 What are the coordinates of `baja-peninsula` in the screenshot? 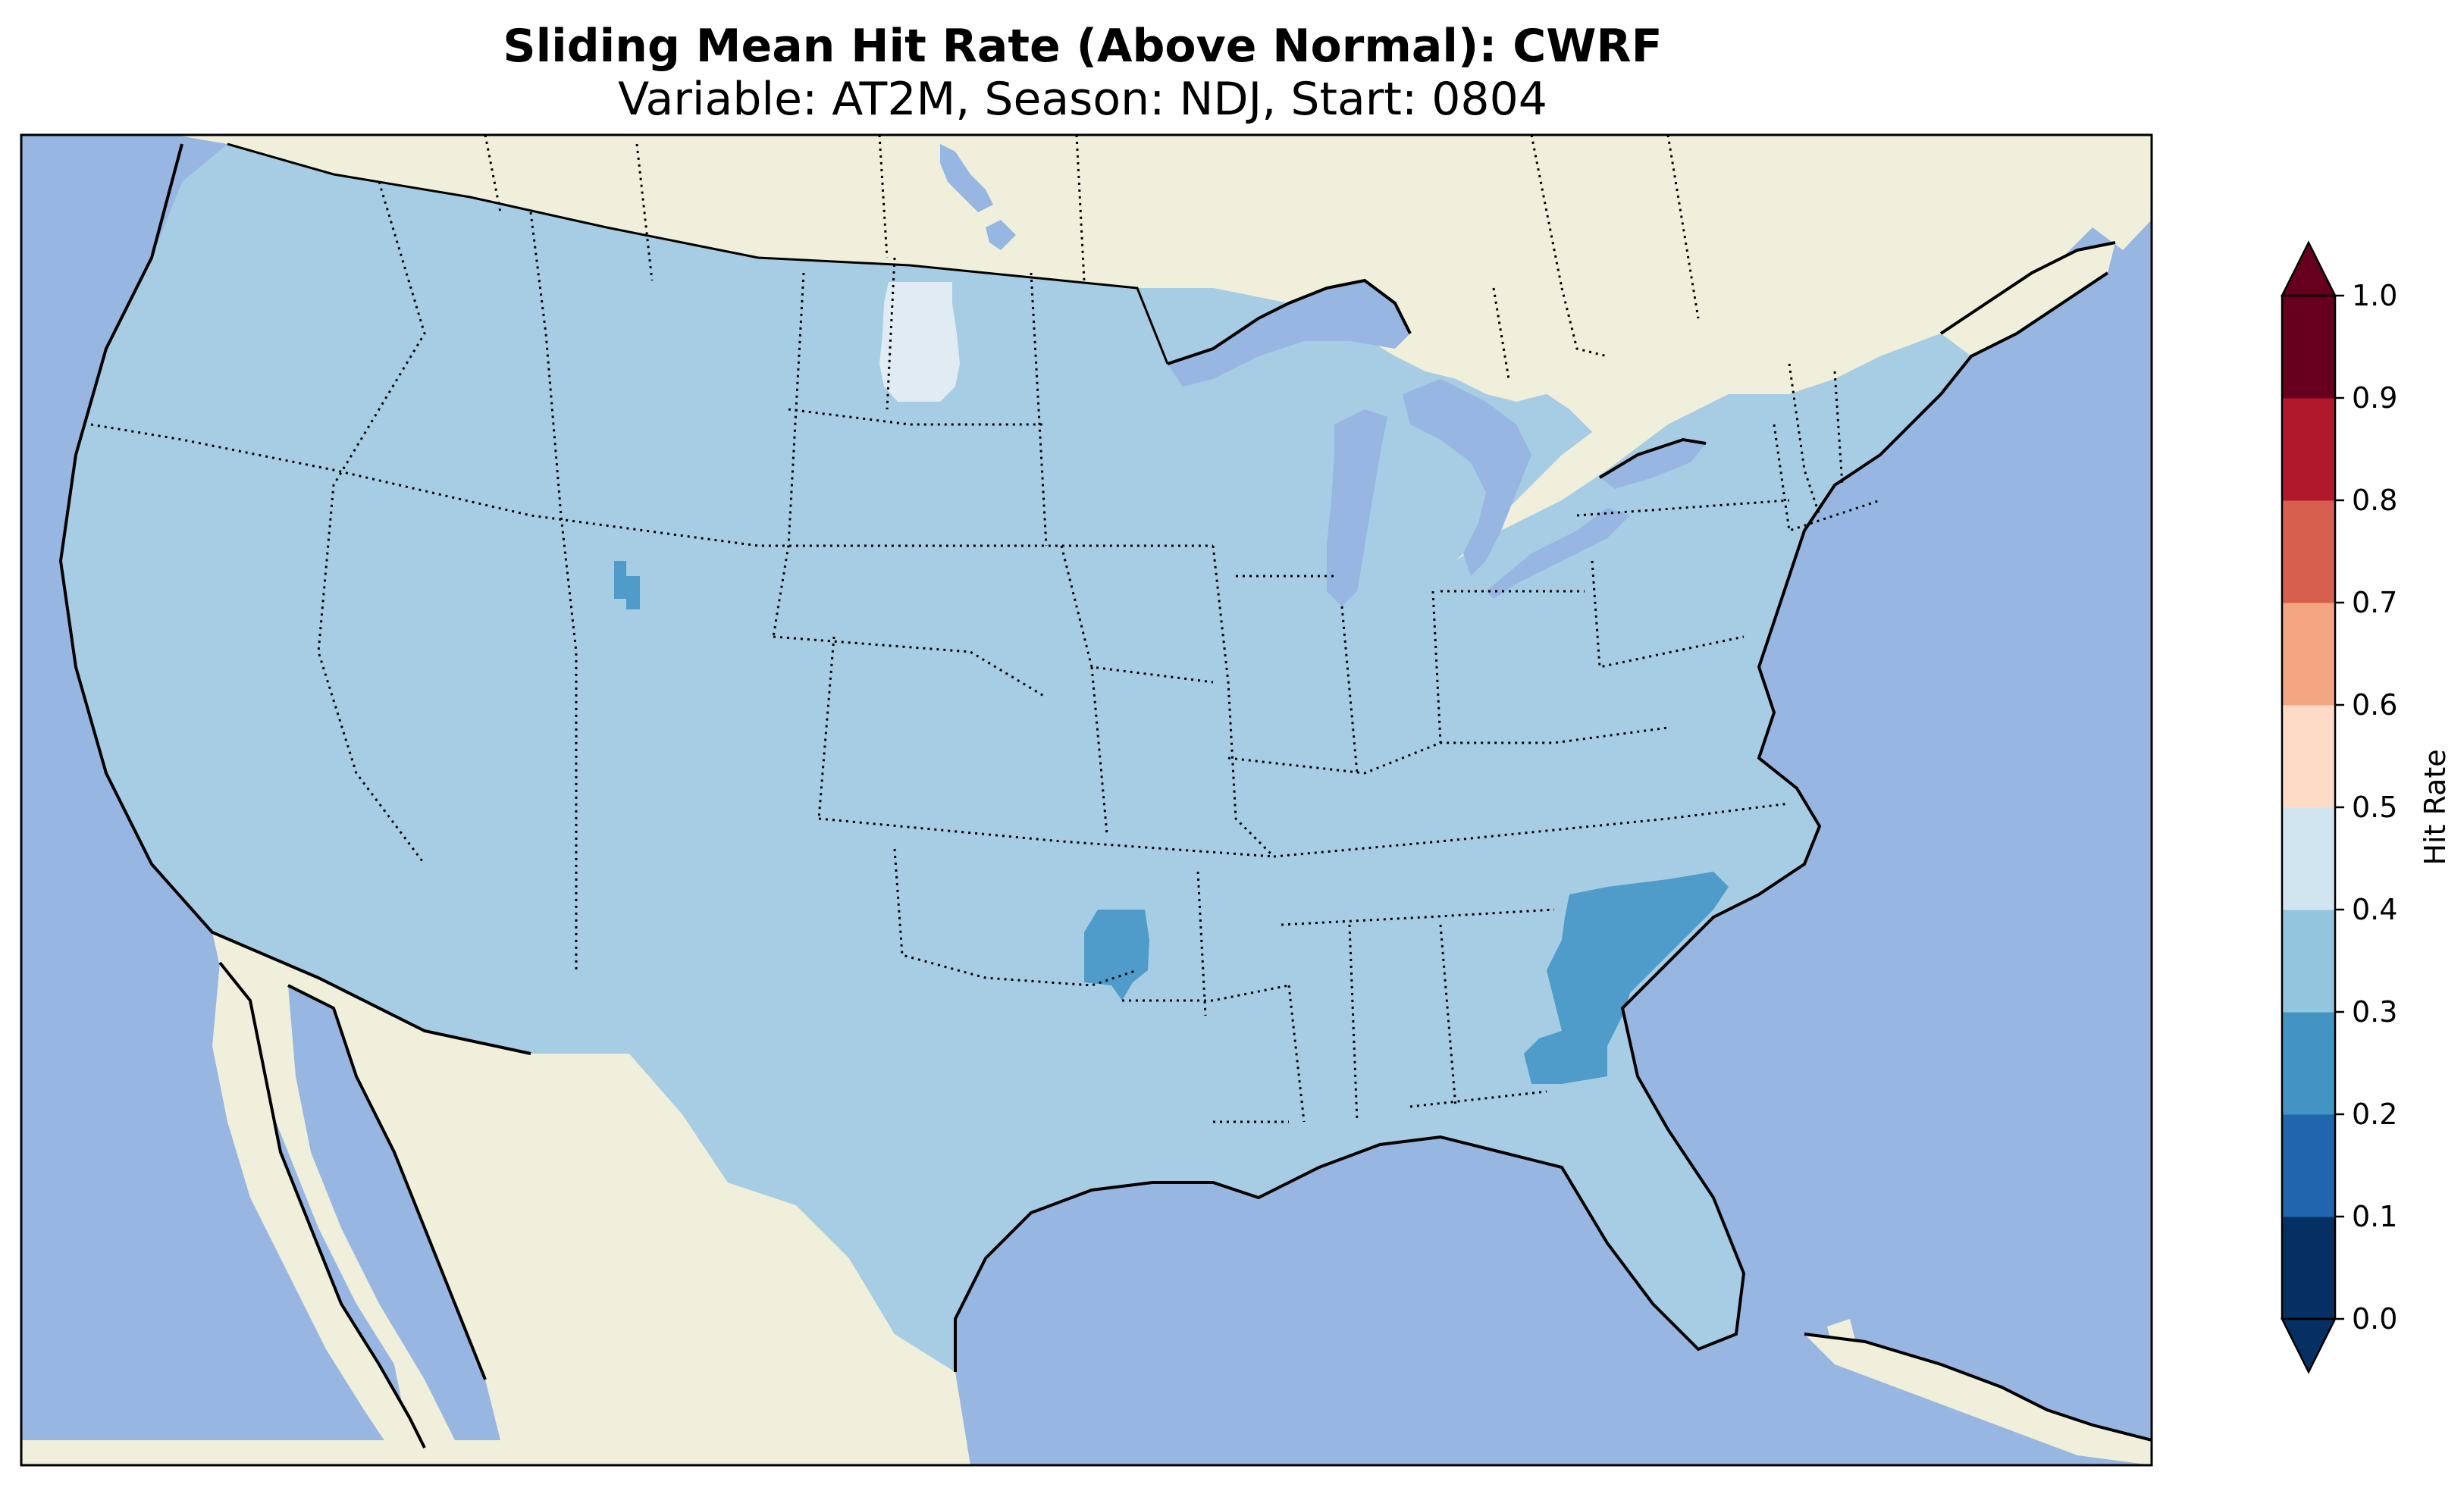 It's located at (318, 1209).